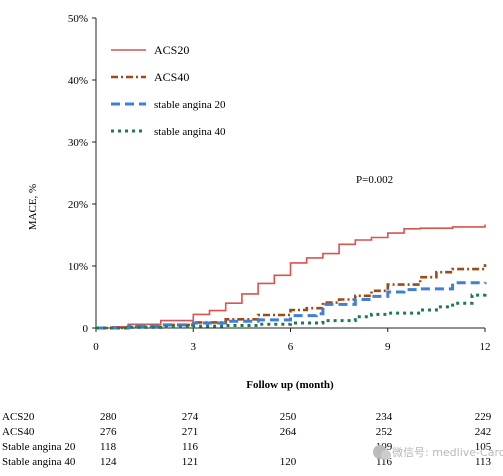 The height and width of the screenshot is (476, 503). What do you see at coordinates (33, 207) in the screenshot?
I see `y-axis-label: MACE, %` at bounding box center [33, 207].